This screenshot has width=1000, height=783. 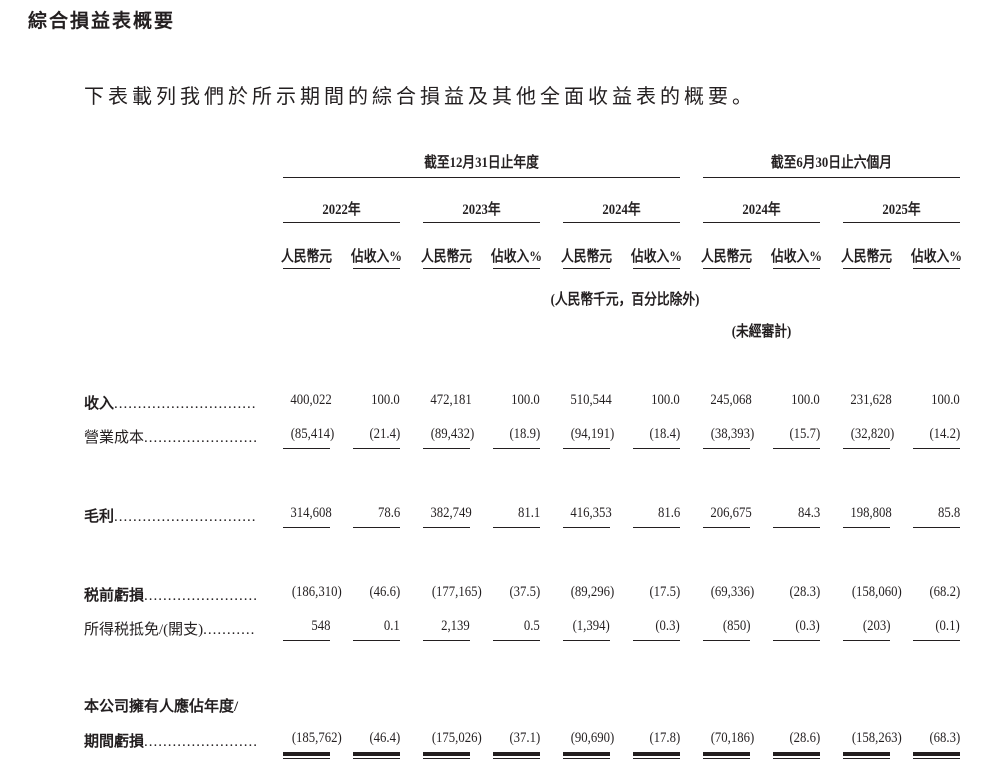 What do you see at coordinates (731, 400) in the screenshot?
I see `cell-value: 245,068` at bounding box center [731, 400].